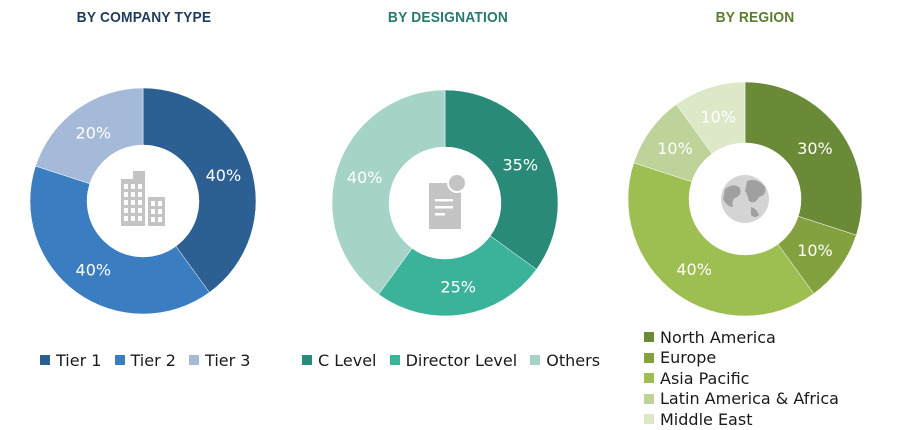 The image size is (900, 430). I want to click on legend: Tier 1 Tier 2 Tier 3, so click(149, 360).